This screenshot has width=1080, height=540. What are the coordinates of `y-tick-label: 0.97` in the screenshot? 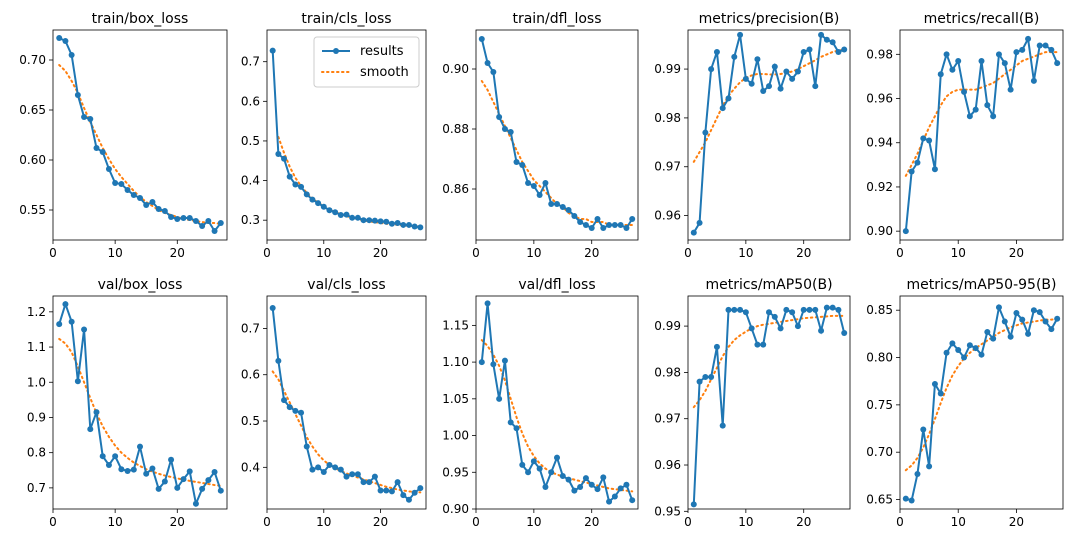 It's located at (667, 419).